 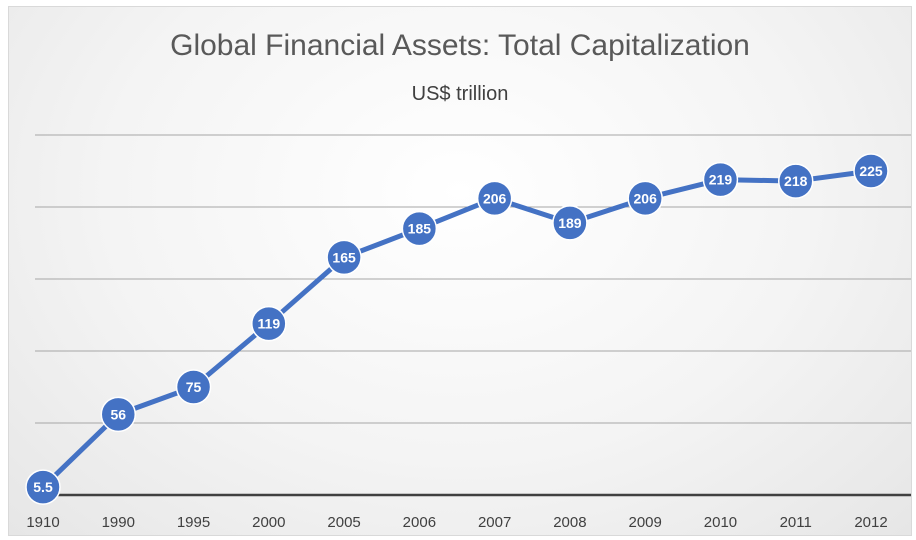 What do you see at coordinates (343, 522) in the screenshot?
I see `x-tick-label: 2005` at bounding box center [343, 522].